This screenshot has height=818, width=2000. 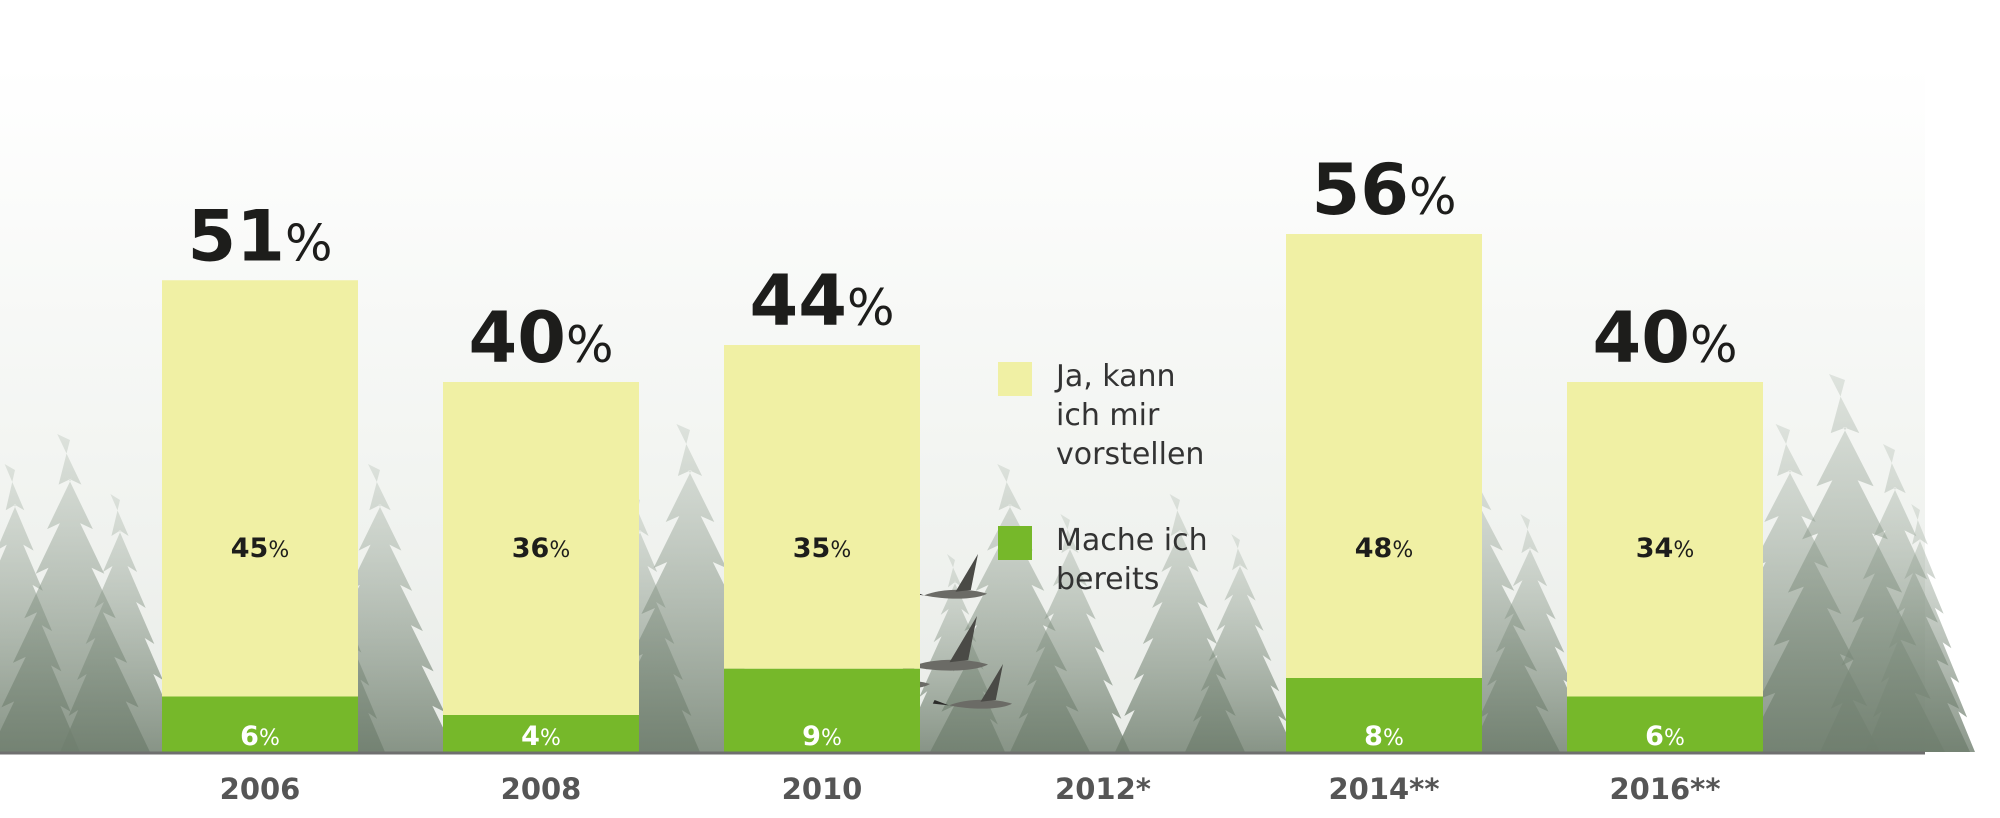 What do you see at coordinates (260, 548) in the screenshot?
I see `segment-label-vorstellen: 45%` at bounding box center [260, 548].